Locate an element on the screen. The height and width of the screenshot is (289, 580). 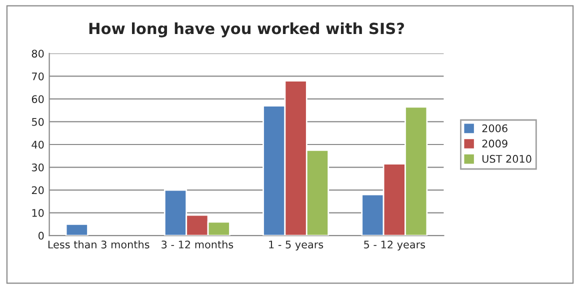
legend-label: 2006 is located at coordinates (495, 128).